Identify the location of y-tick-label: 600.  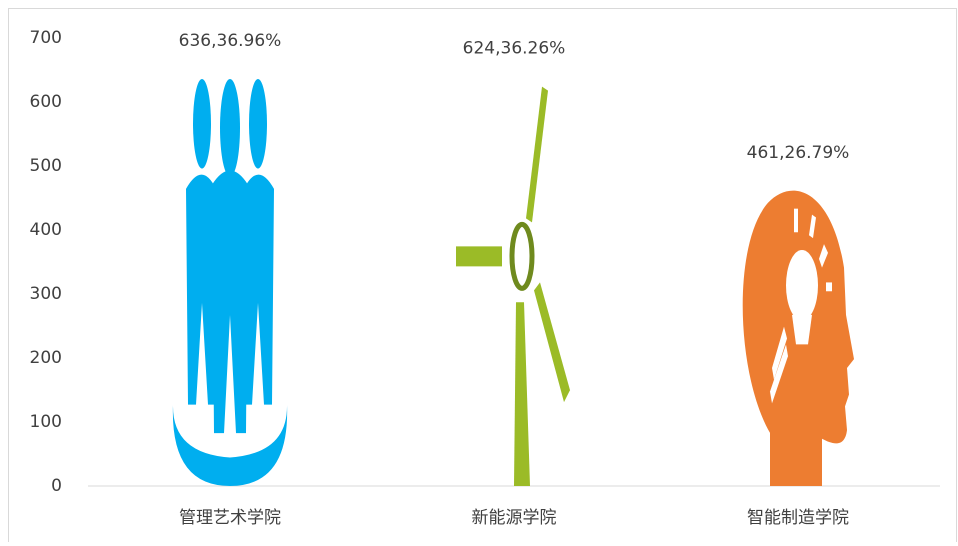
(46, 102).